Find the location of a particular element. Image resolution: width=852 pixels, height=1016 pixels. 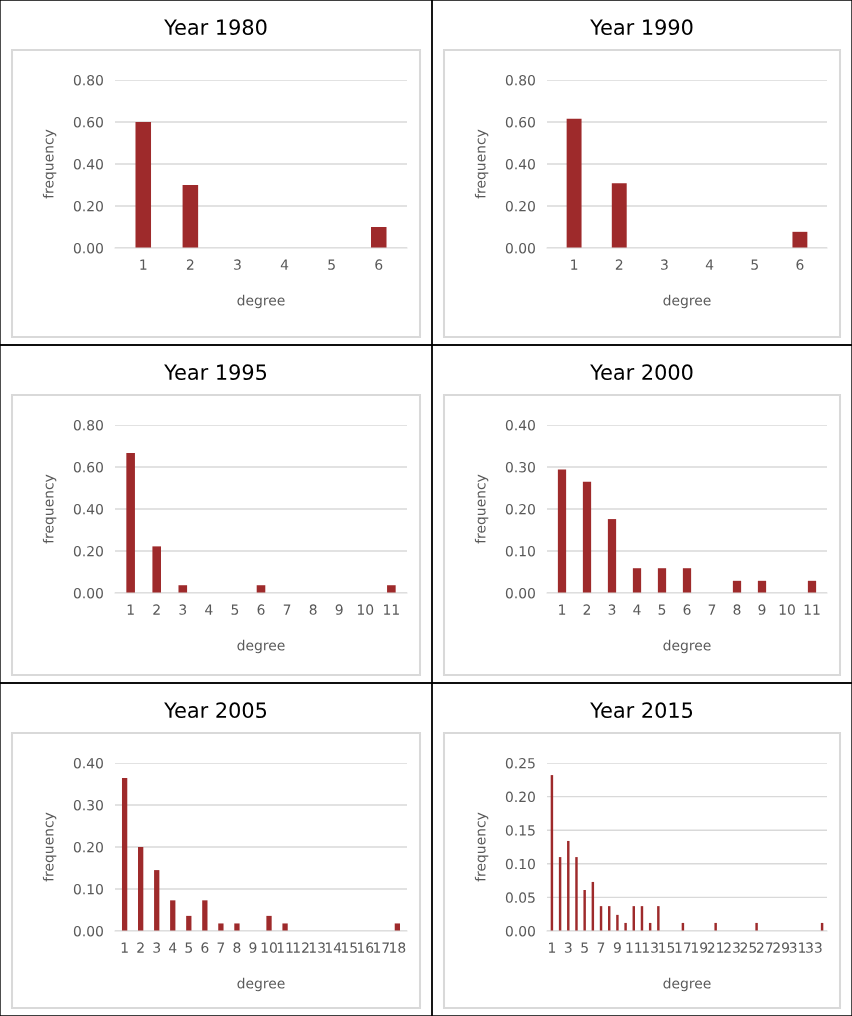

chart-title: Year 2005 is located at coordinates (215, 710).